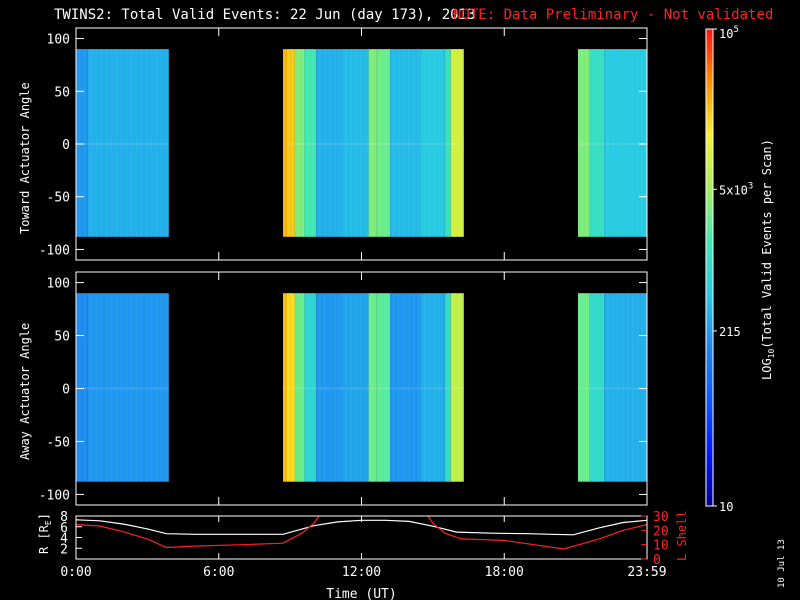  Describe the element at coordinates (682, 535) in the screenshot. I see `lshell-axis-label: L Shell` at that location.